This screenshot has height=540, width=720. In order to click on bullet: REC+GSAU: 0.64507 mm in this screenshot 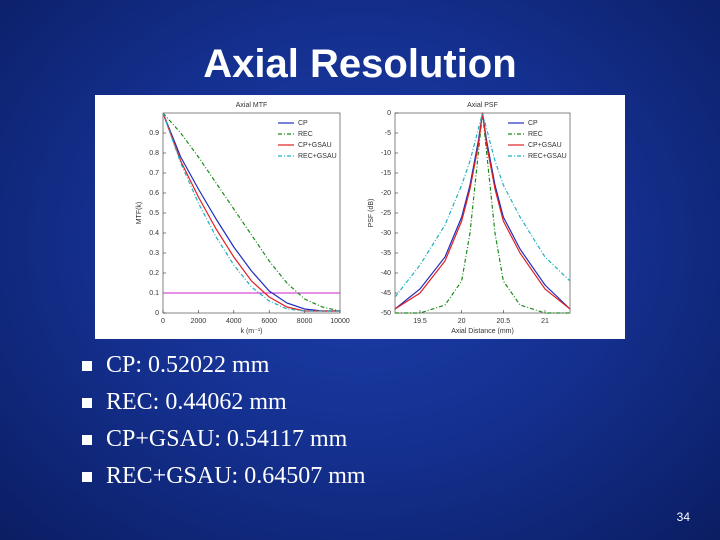, I will do `click(223, 476)`.